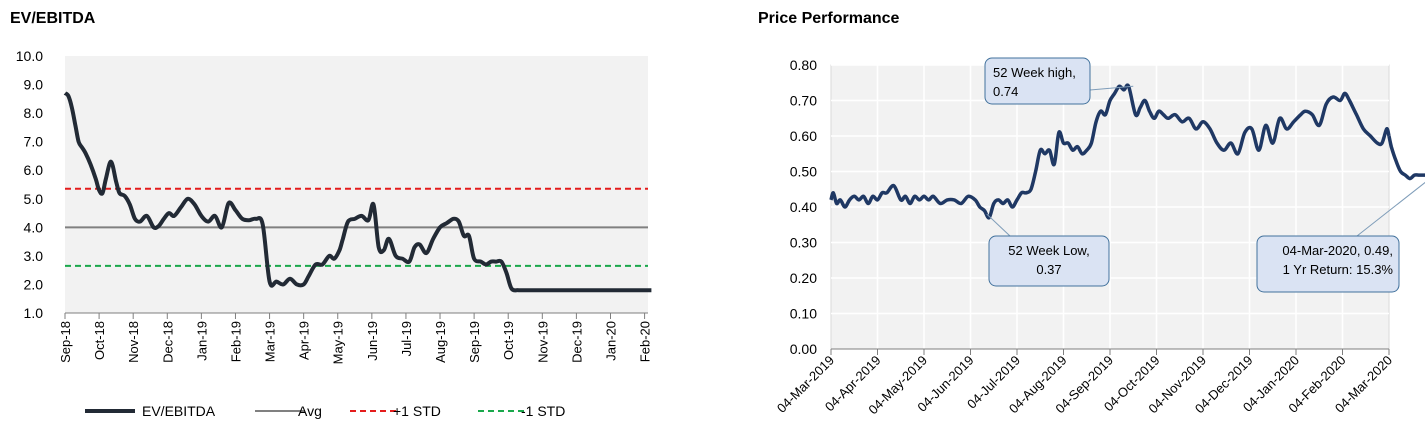  What do you see at coordinates (803, 314) in the screenshot?
I see `y-tick-label: 0.10` at bounding box center [803, 314].